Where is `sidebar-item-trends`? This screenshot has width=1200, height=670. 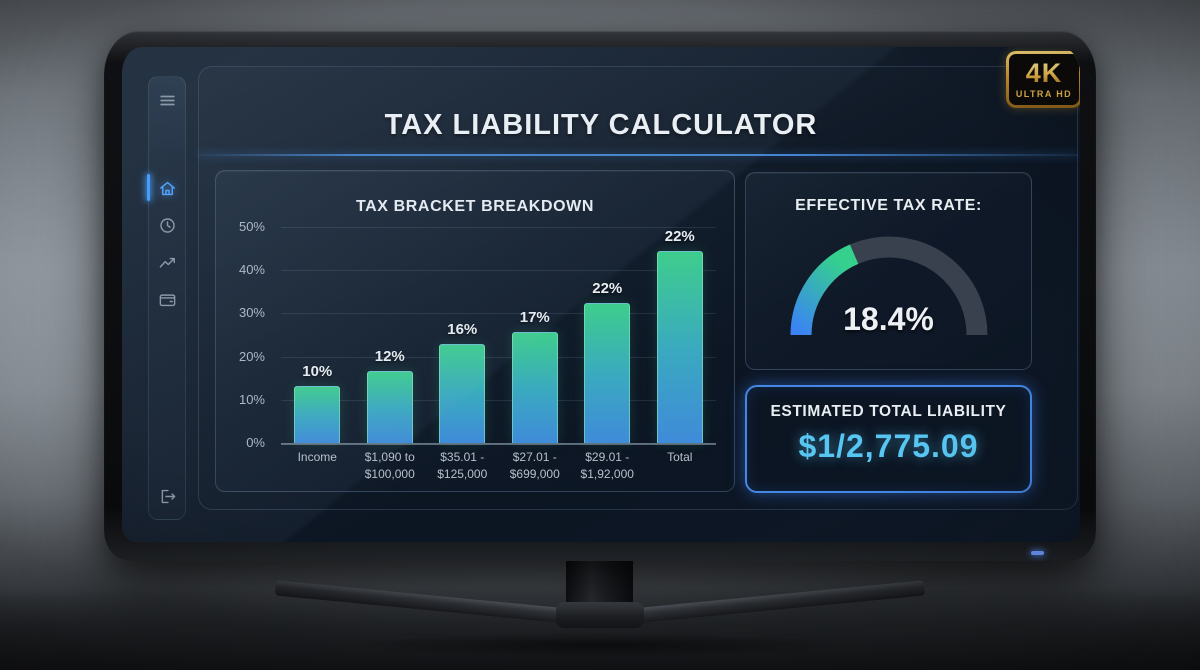 sidebar-item-trends is located at coordinates (167, 262).